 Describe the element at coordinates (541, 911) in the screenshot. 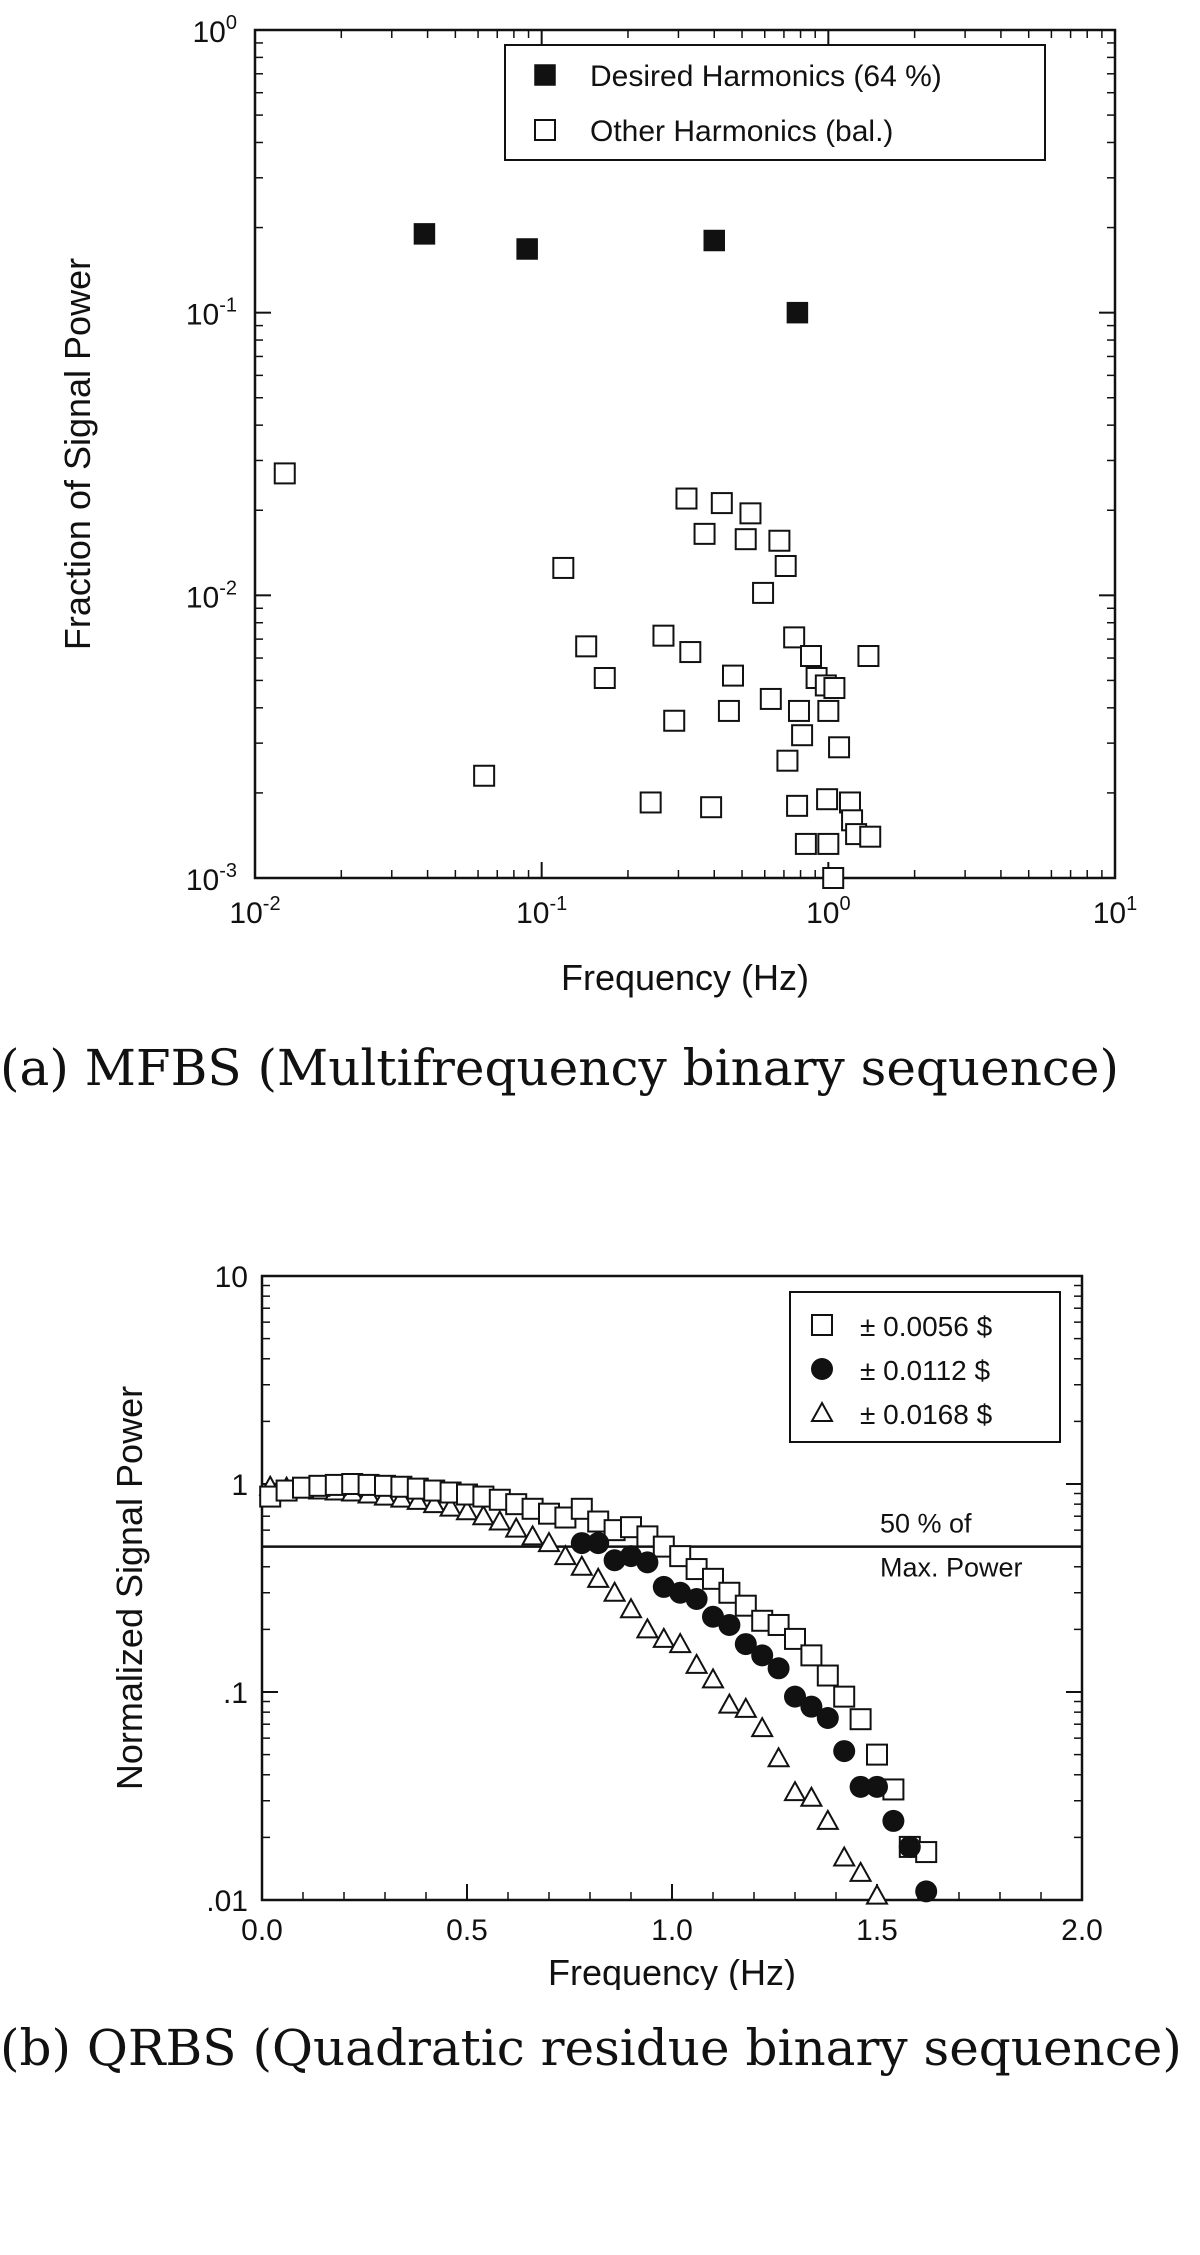

I see `x-tick-label-a: 10⁻¹` at that location.